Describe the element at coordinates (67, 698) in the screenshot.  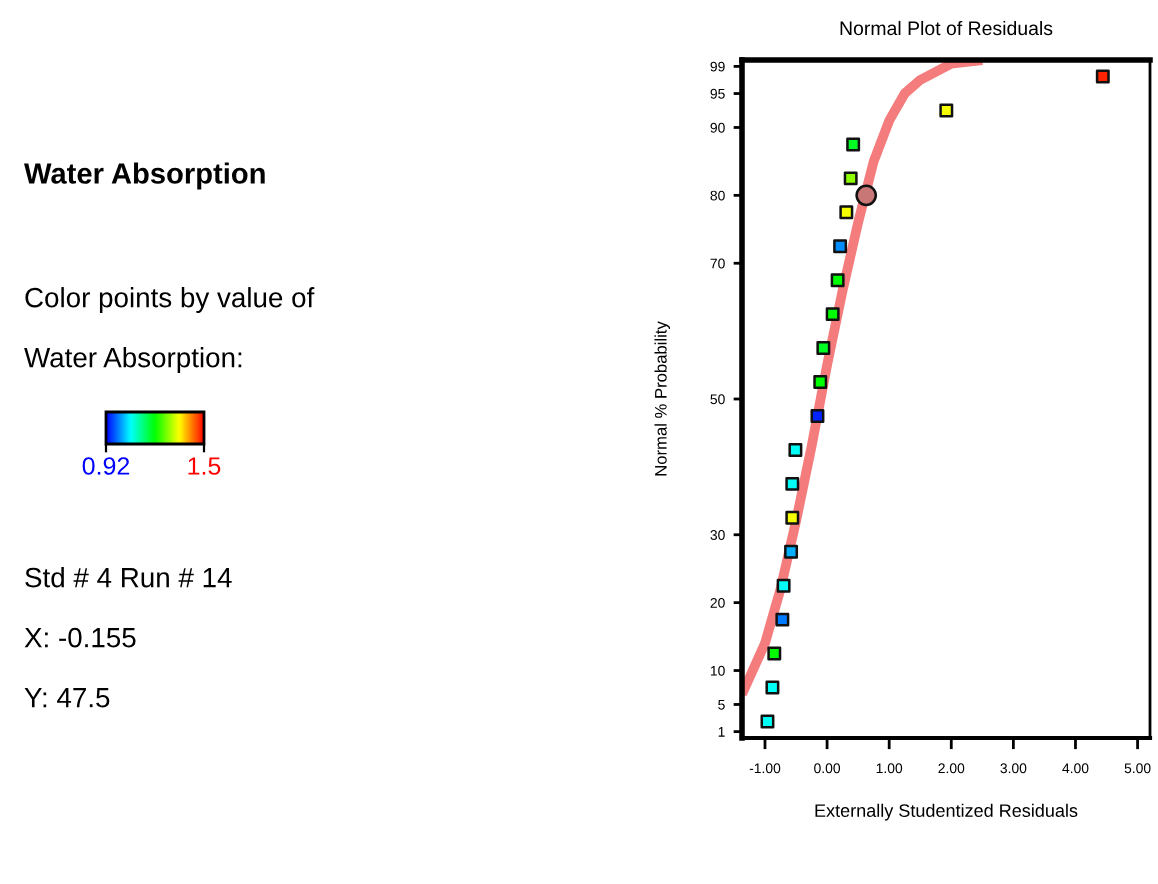
I see `text: Y: 47.5` at that location.